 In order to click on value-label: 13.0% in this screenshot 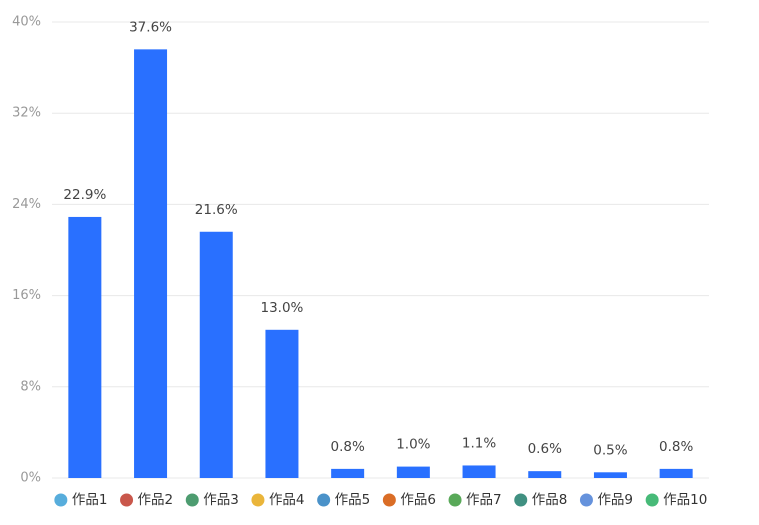, I will do `click(282, 308)`.